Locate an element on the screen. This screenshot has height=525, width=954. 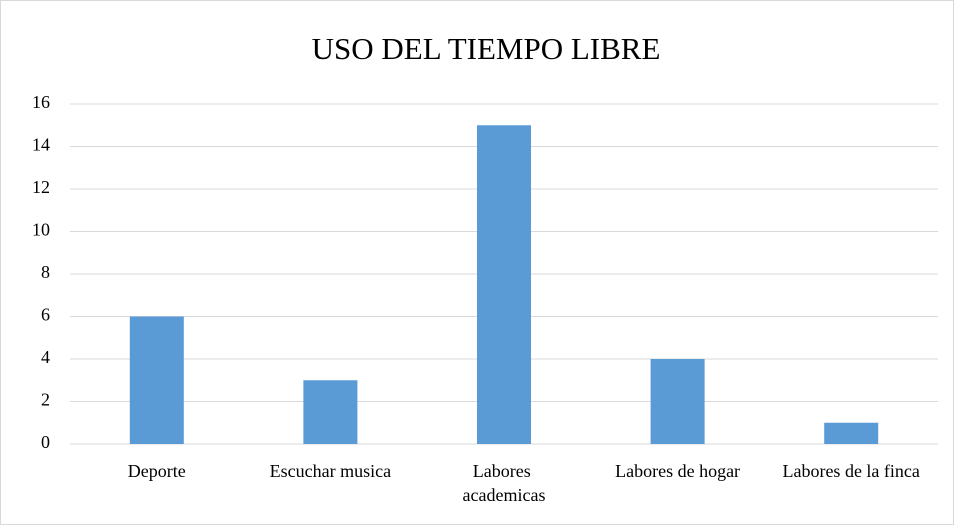
y-tick-label: 14 is located at coordinates (41, 145).